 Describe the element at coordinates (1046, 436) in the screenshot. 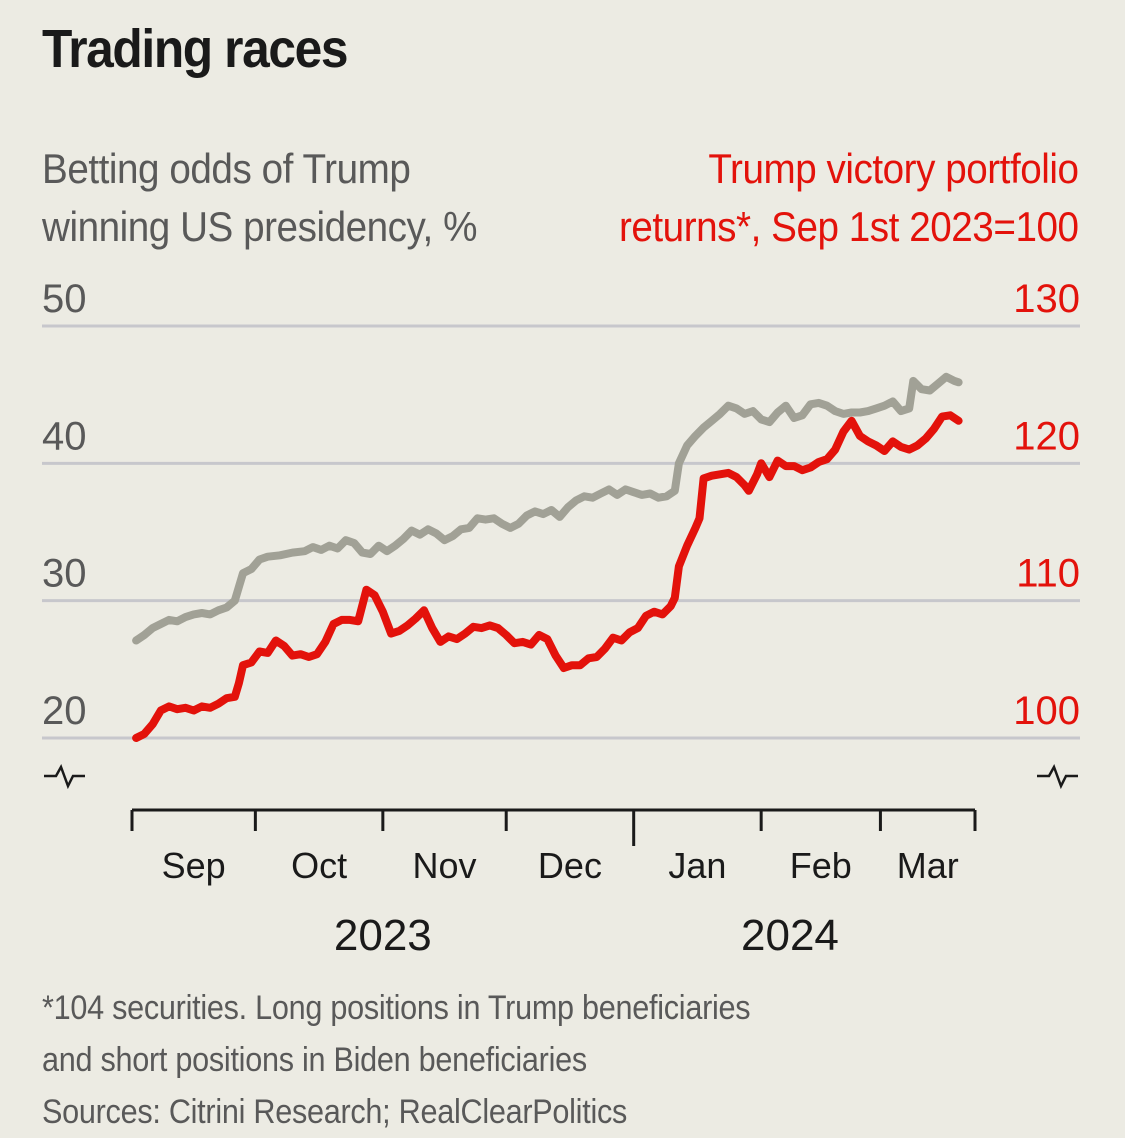

I see `right-tick-label: 120` at that location.